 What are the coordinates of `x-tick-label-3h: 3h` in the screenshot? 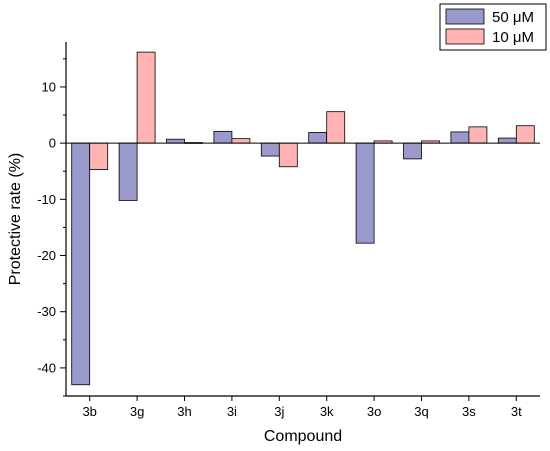 It's located at (184, 411).